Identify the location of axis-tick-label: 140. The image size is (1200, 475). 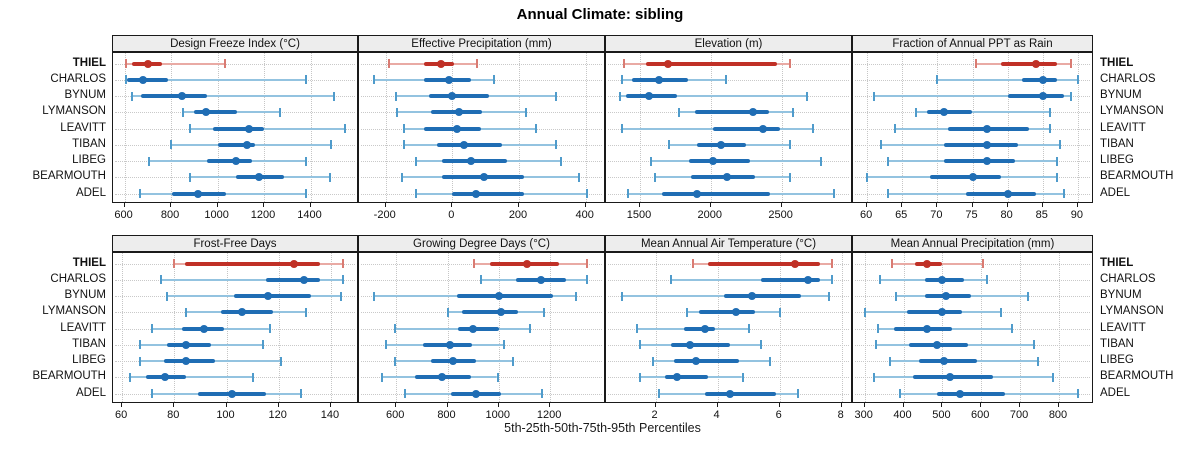
(330, 415).